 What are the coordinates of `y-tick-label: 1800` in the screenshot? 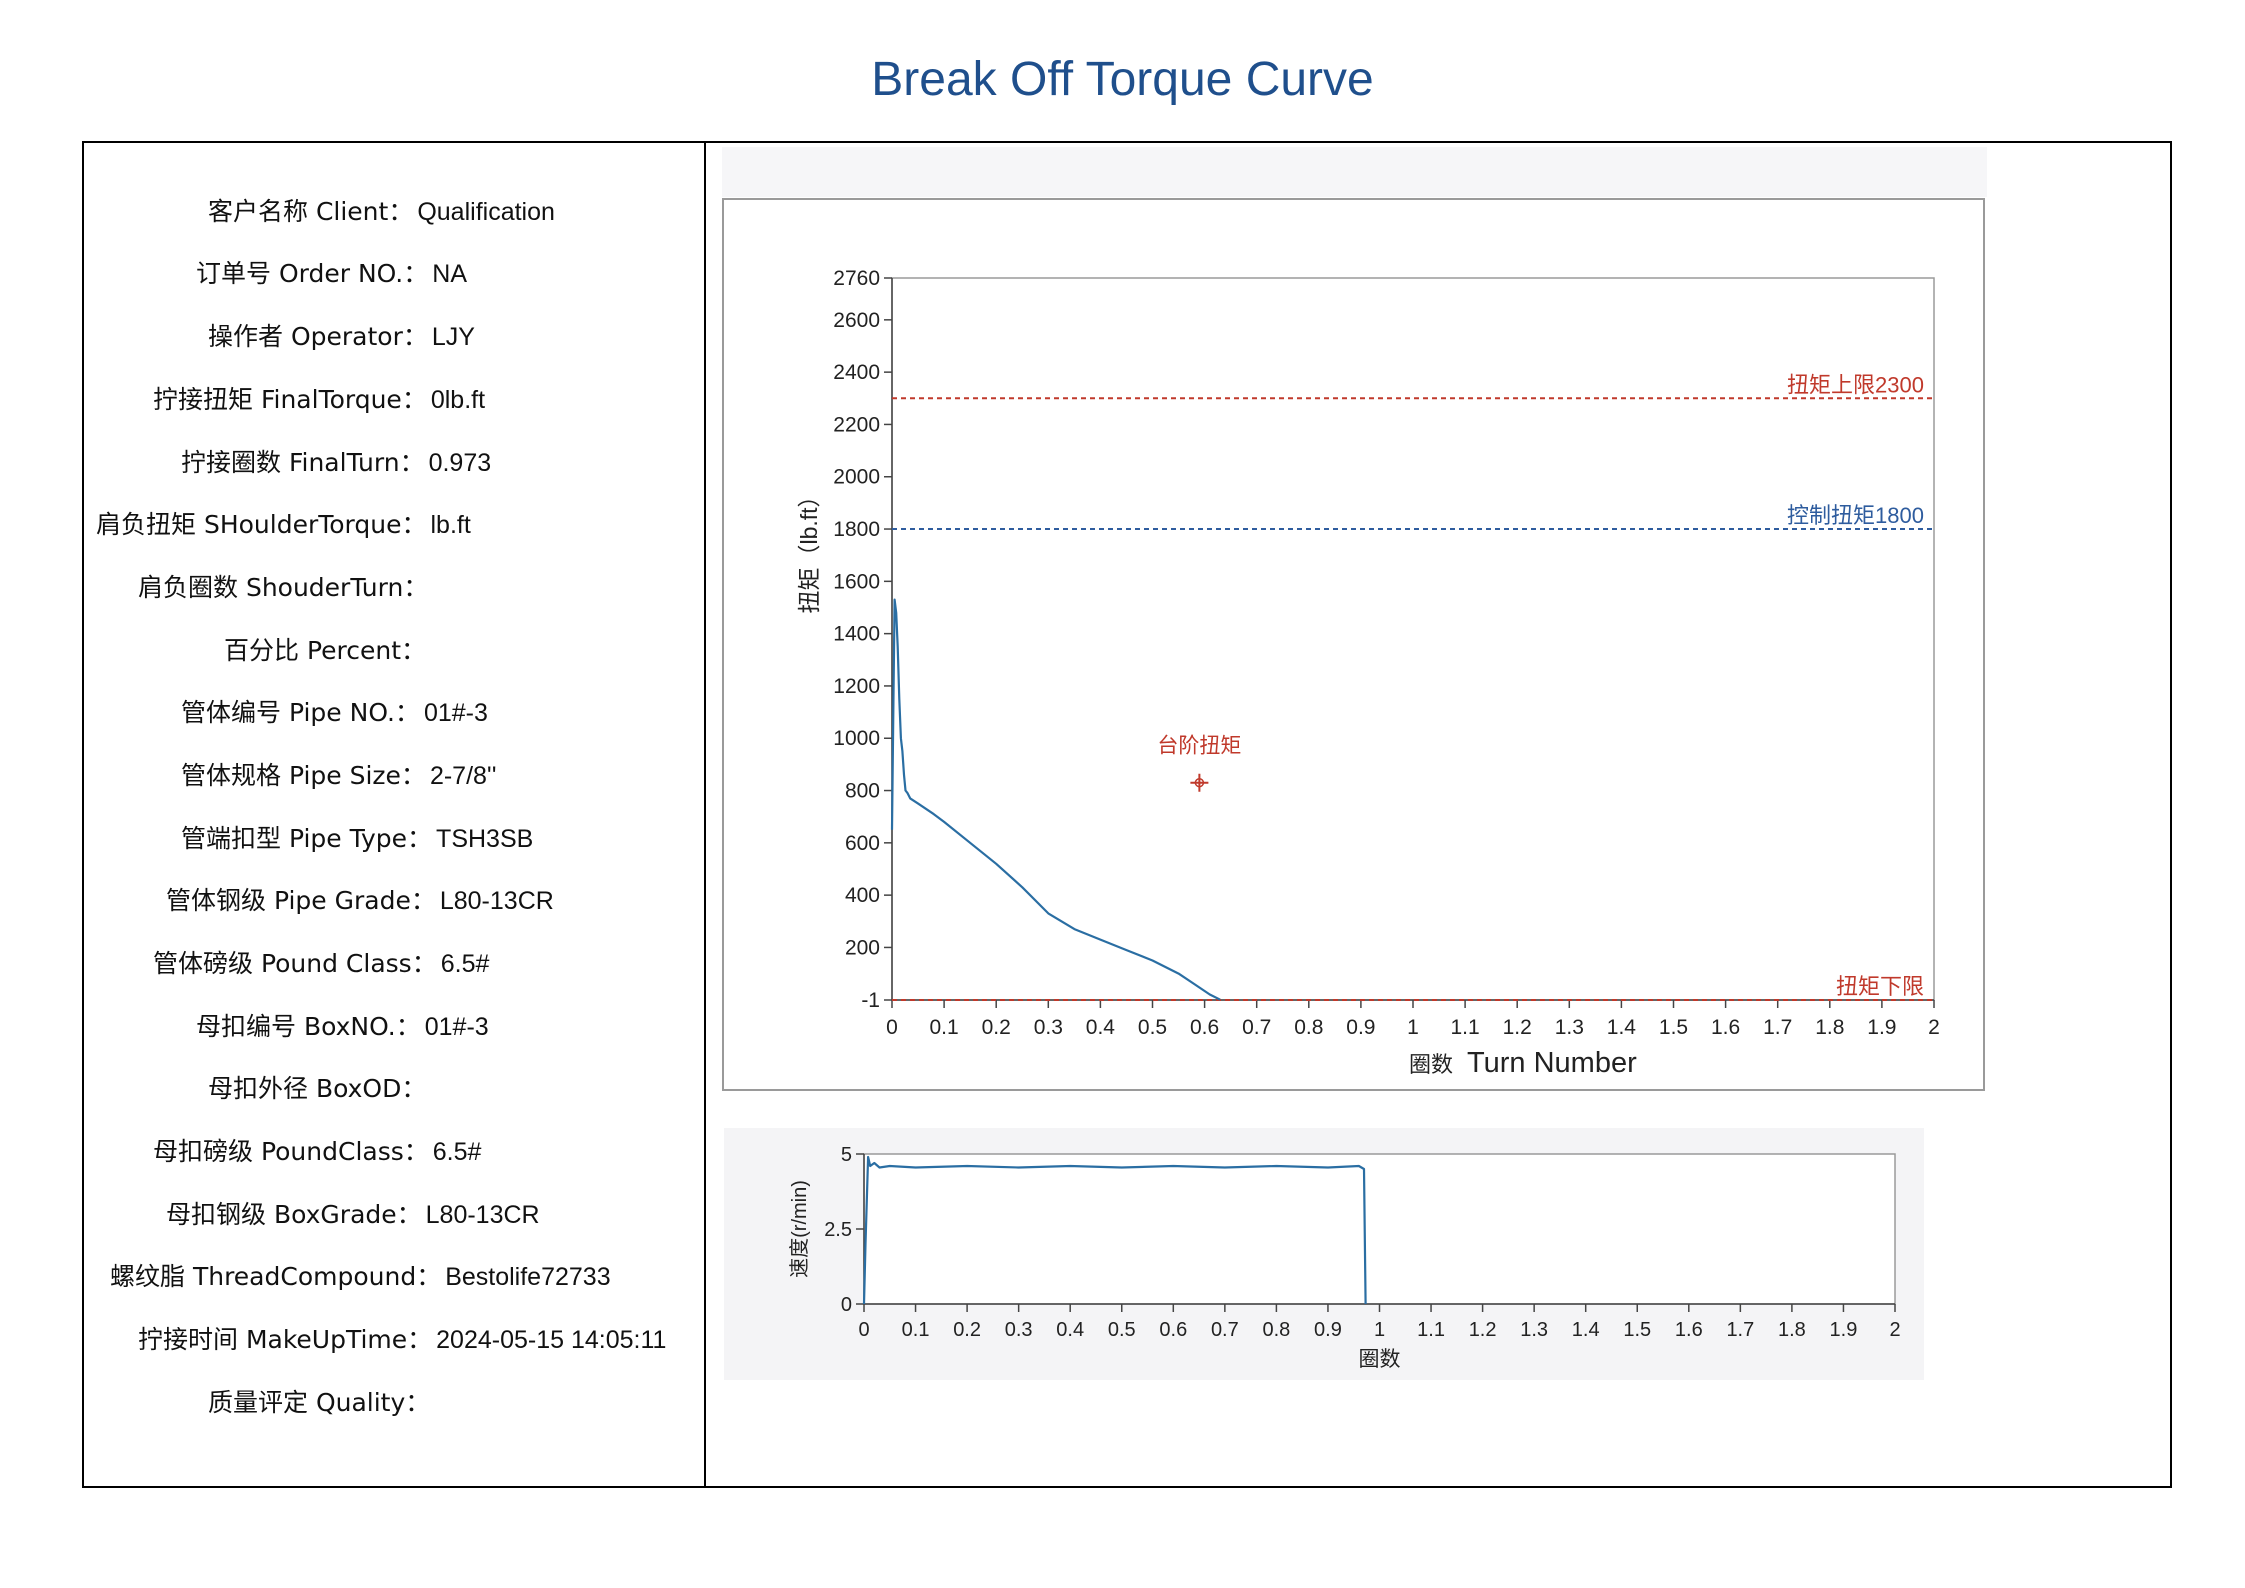 It's located at (856, 529).